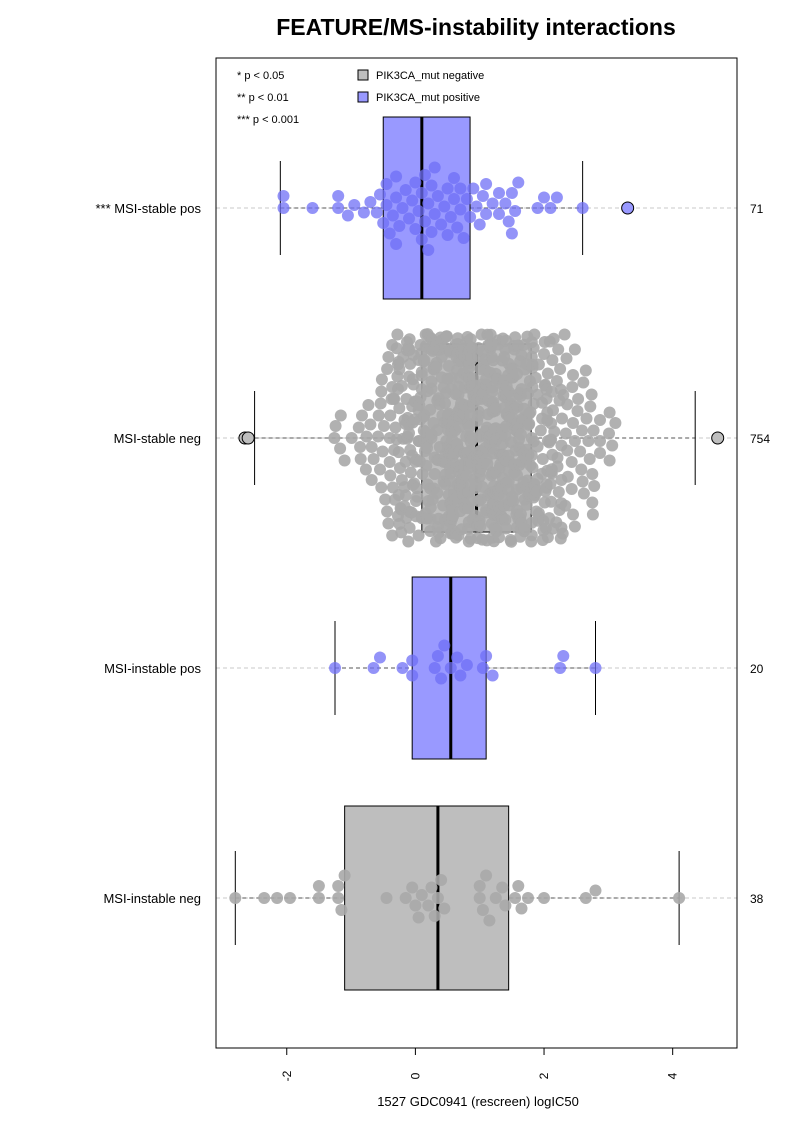  Describe the element at coordinates (287, 1075) in the screenshot. I see `x-tick-label: -2` at that location.